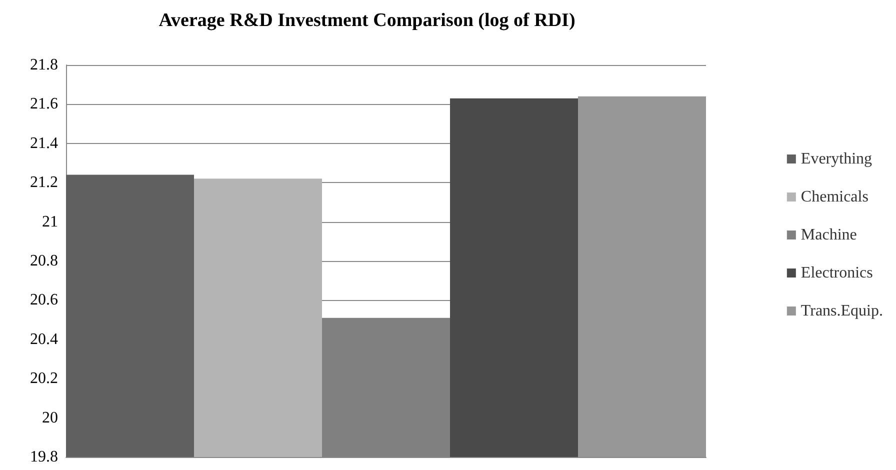 The image size is (896, 470). What do you see at coordinates (828, 235) in the screenshot?
I see `legend-label: Machine` at bounding box center [828, 235].